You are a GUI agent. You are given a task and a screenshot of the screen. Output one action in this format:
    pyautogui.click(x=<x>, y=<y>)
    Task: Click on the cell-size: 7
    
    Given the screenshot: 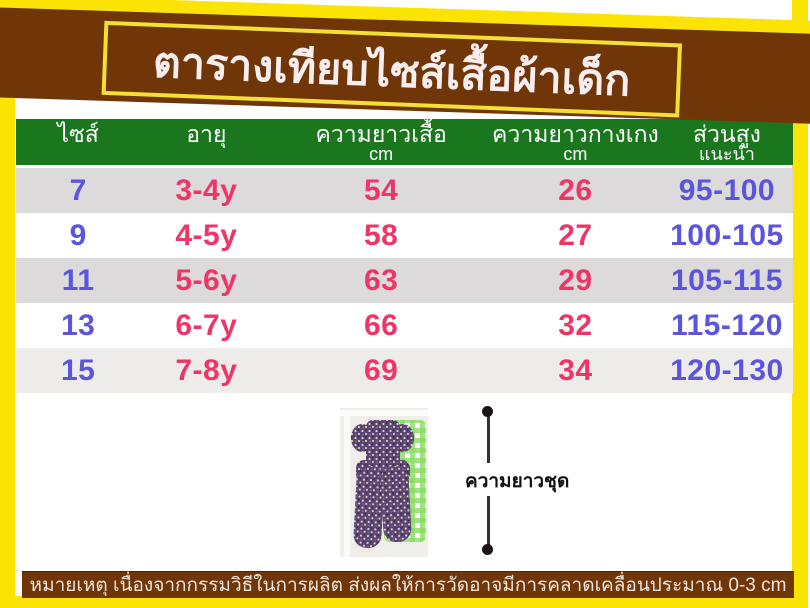 What is the action you would take?
    pyautogui.click(x=78, y=190)
    